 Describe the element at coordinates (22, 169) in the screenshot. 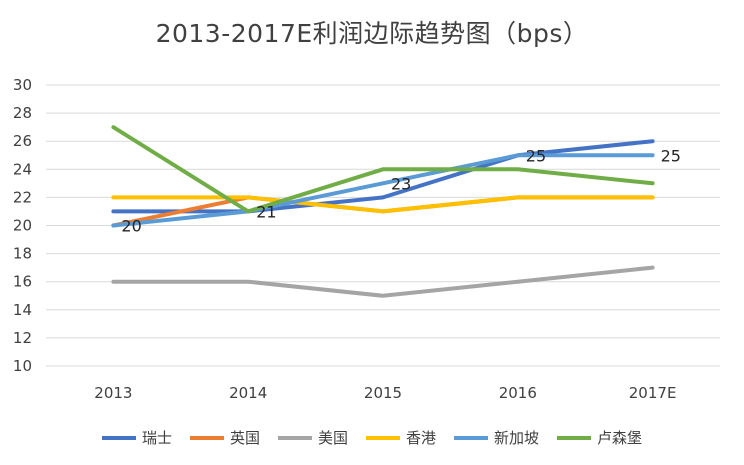

I see `y-tick-label: 24` at that location.